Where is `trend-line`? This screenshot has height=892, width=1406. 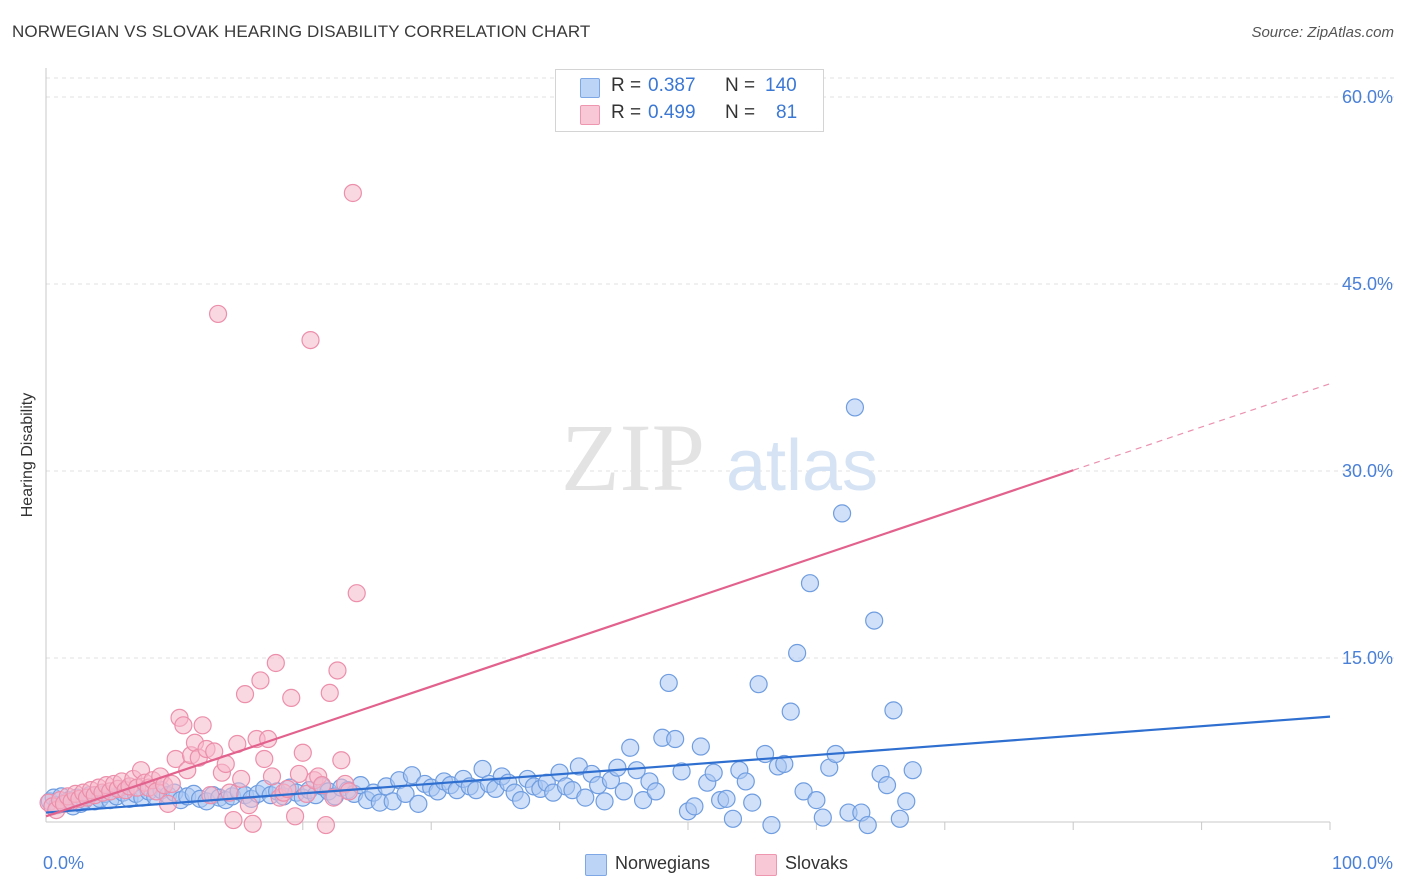 trend-line is located at coordinates (688, 764).